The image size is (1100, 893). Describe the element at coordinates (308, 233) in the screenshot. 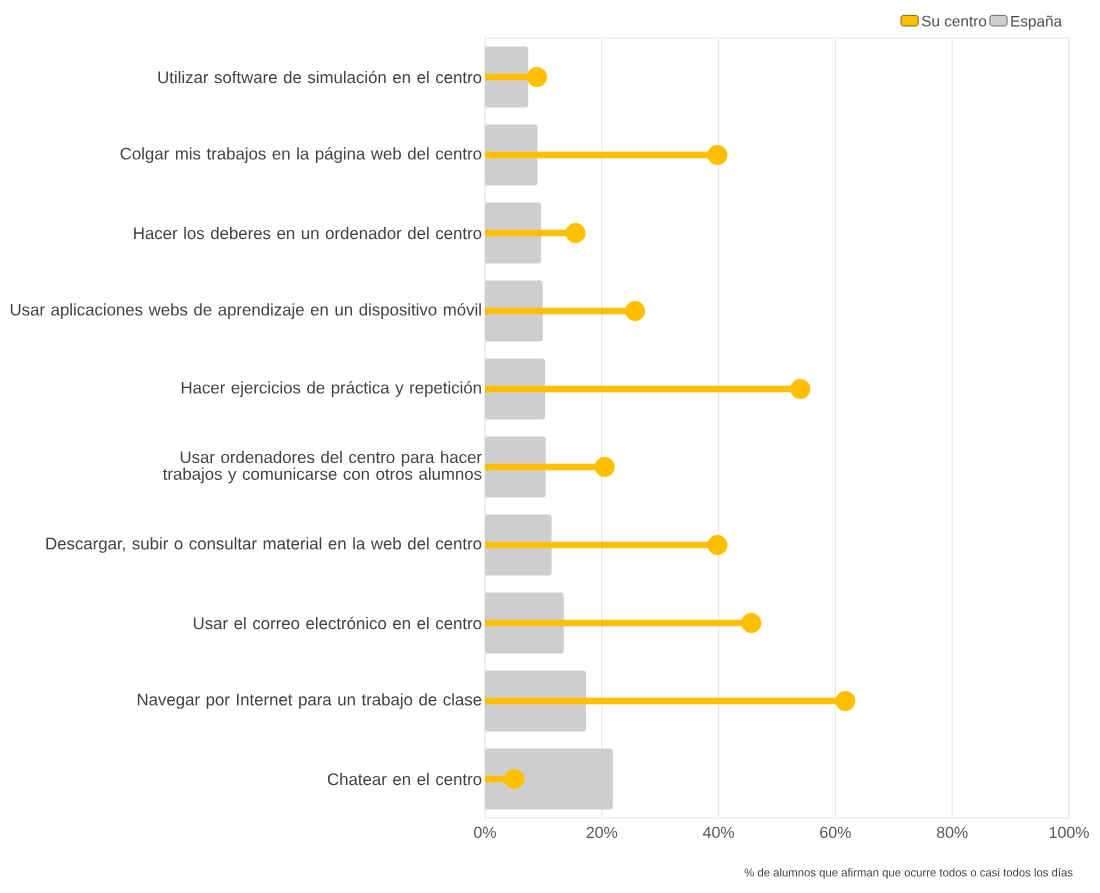

I see `y-tick-label: Hacer los deberes en un ordenador del centro` at that location.